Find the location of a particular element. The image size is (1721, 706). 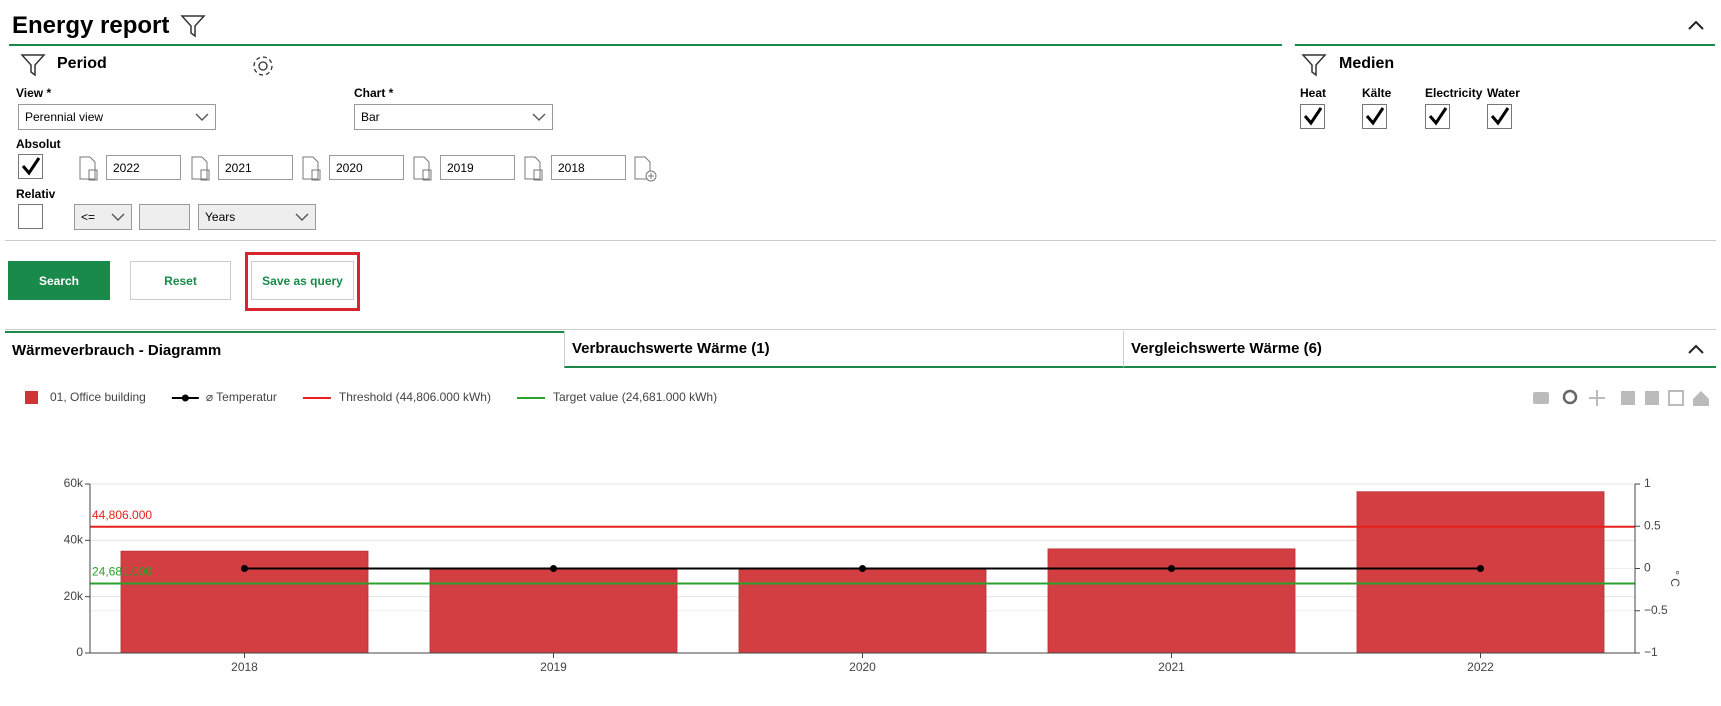

tab: Vergleichswerte Wärme (6) is located at coordinates (1419, 349).